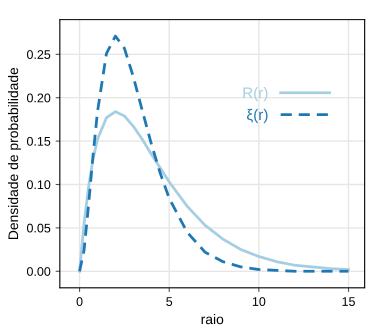 This screenshot has height=327, width=374. I want to click on y-tick-label: 0.00, so click(38, 271).